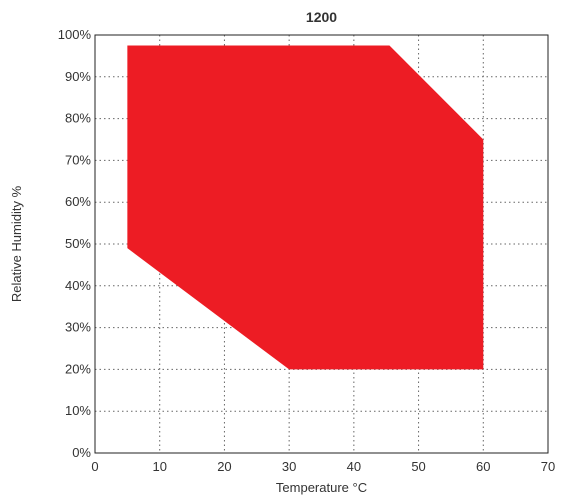  What do you see at coordinates (224, 466) in the screenshot?
I see `x-tick-label-20: 20` at bounding box center [224, 466].